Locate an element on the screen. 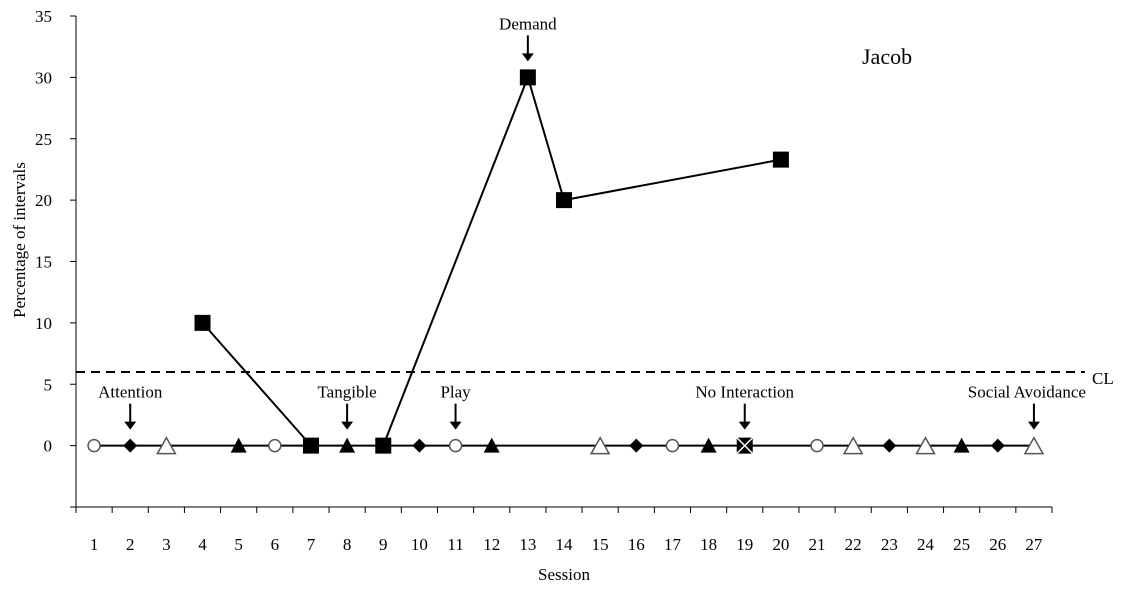 This screenshot has height=590, width=1126. x-tick-label: 21 is located at coordinates (817, 544).